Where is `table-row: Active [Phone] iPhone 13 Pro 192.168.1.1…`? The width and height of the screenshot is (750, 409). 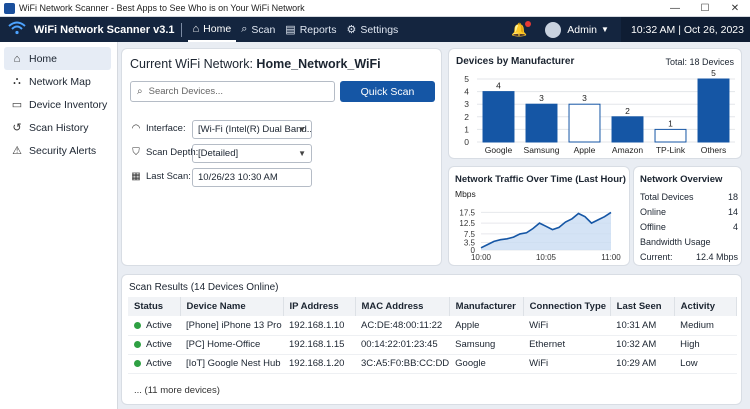 table-row: Active [Phone] iPhone 13 Pro 192.168.1.1… is located at coordinates (432, 326).